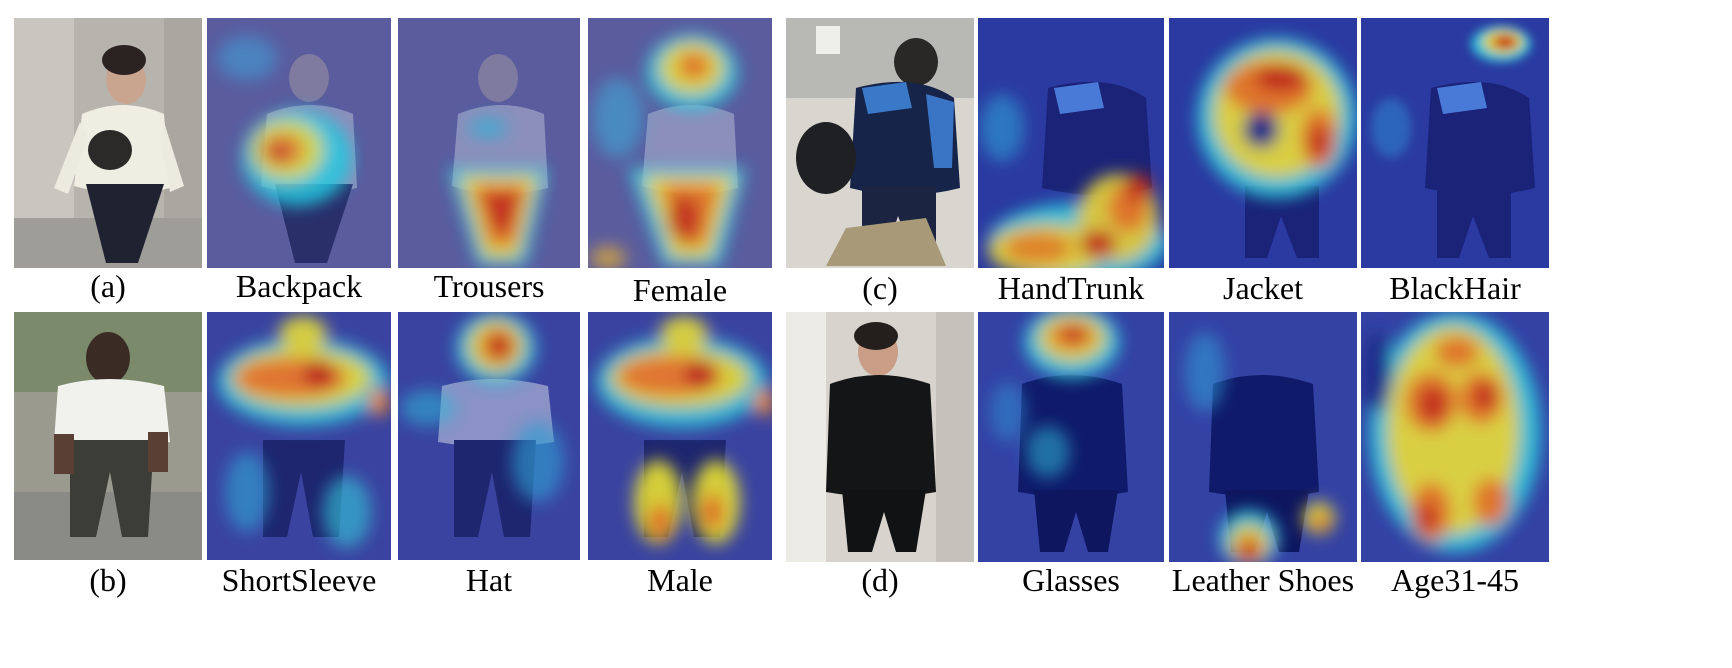 This screenshot has height=668, width=1732. Describe the element at coordinates (880, 437) in the screenshot. I see `photo-d` at that location.